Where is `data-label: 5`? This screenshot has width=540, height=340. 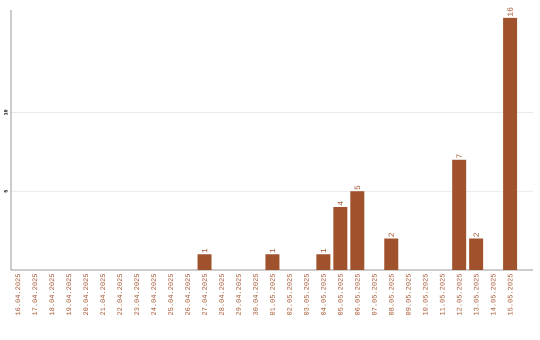
data-label: 5 is located at coordinates (357, 188).